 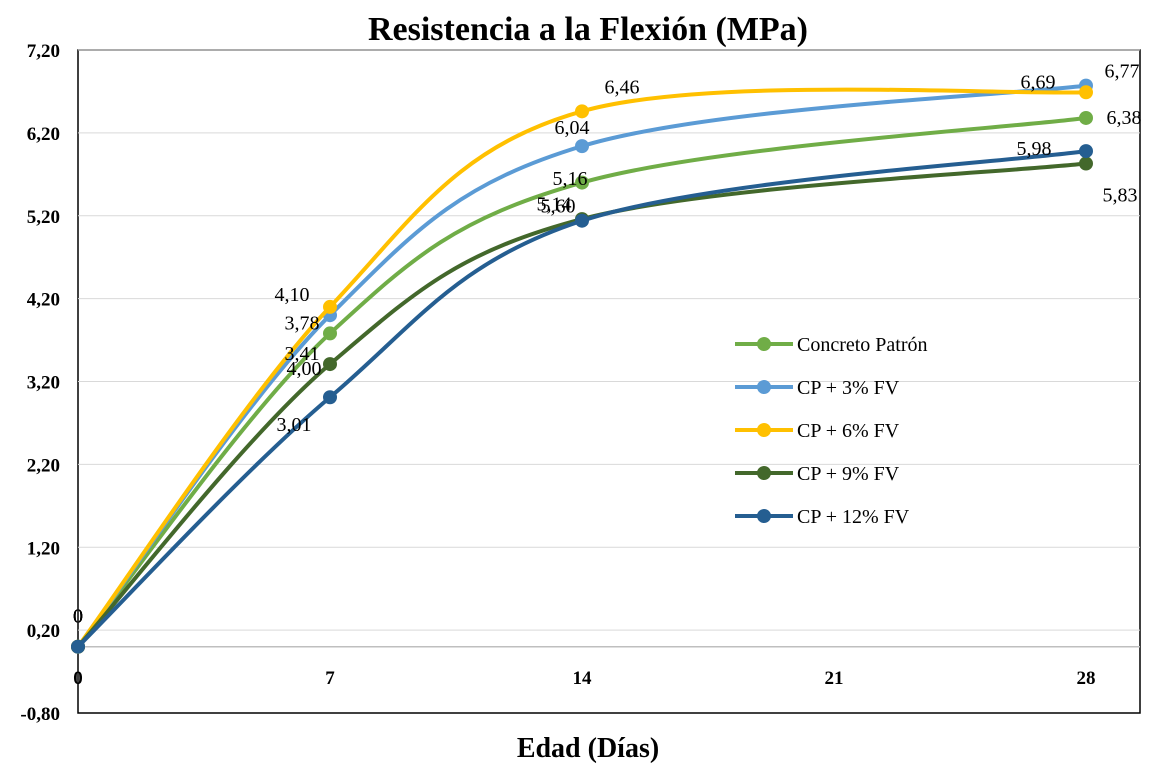 What do you see at coordinates (572, 128) in the screenshot?
I see `data-label: 6,04` at bounding box center [572, 128].